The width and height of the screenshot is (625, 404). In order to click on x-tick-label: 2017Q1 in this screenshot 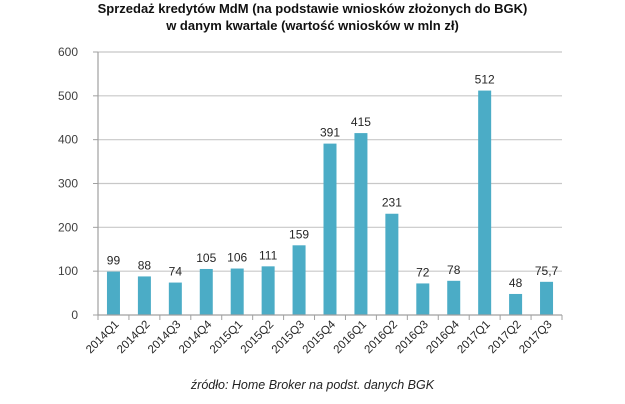, I will do `click(473, 337)`.